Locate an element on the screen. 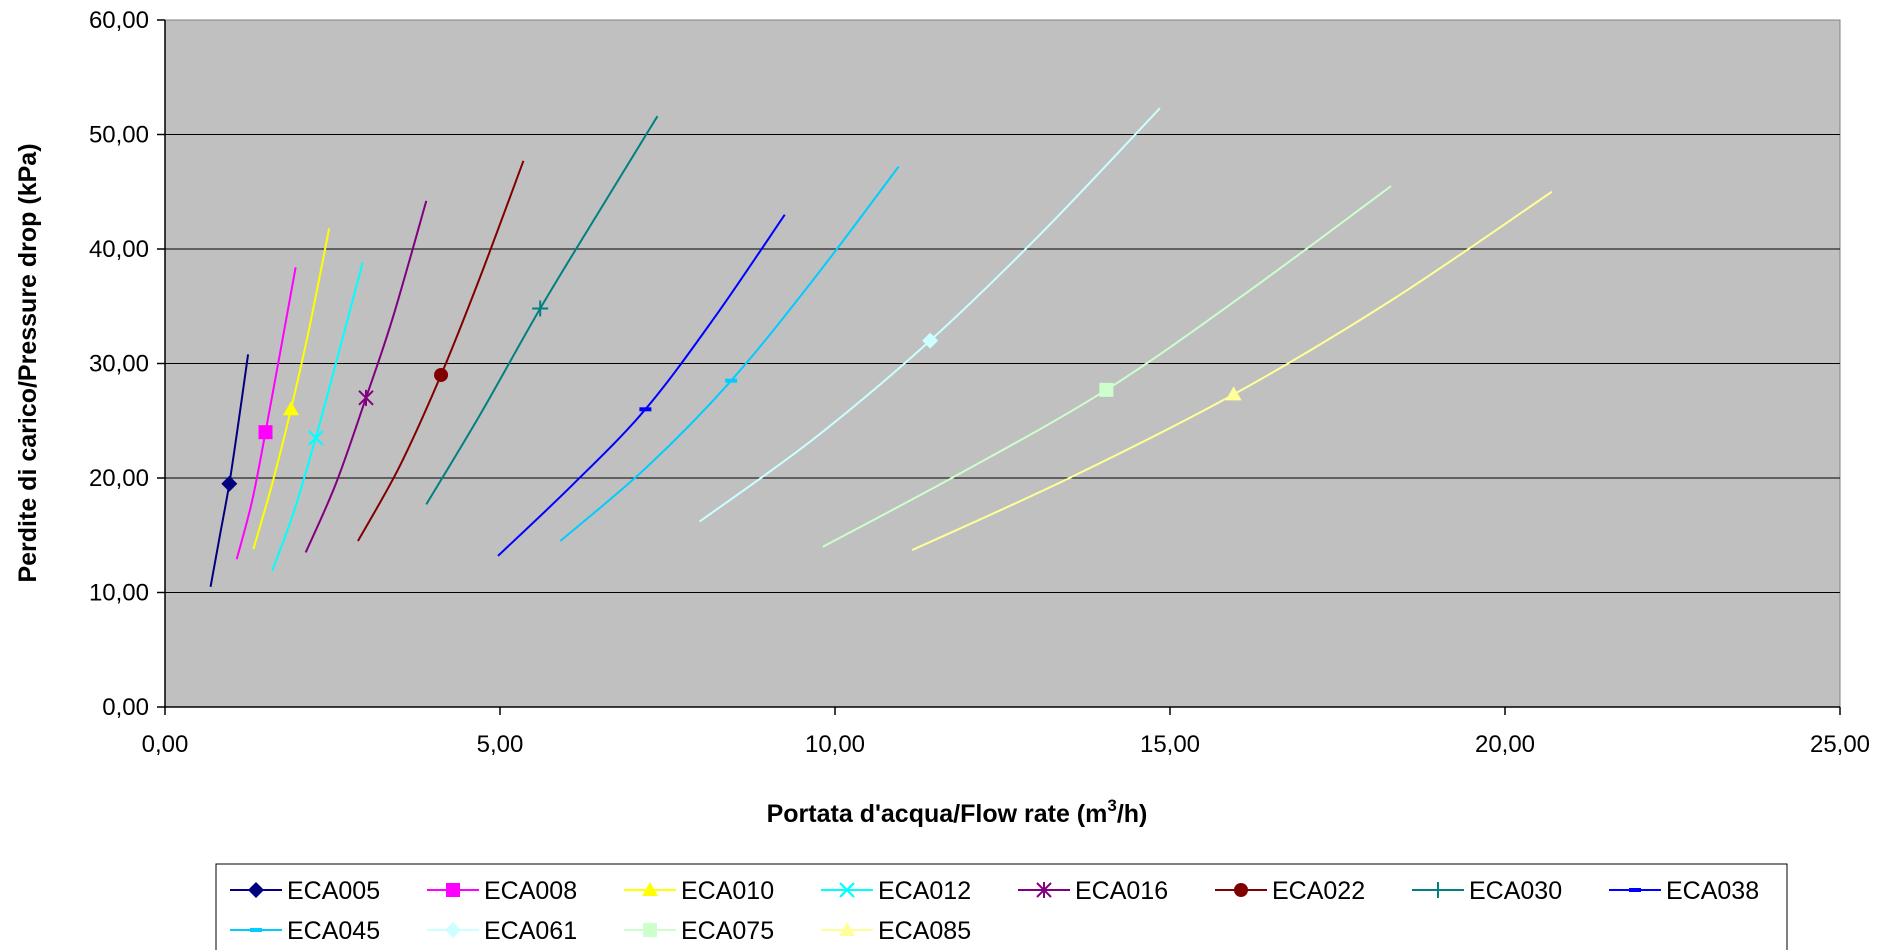 The width and height of the screenshot is (1894, 950). legend-item-eca045: ECA045 is located at coordinates (305, 931).